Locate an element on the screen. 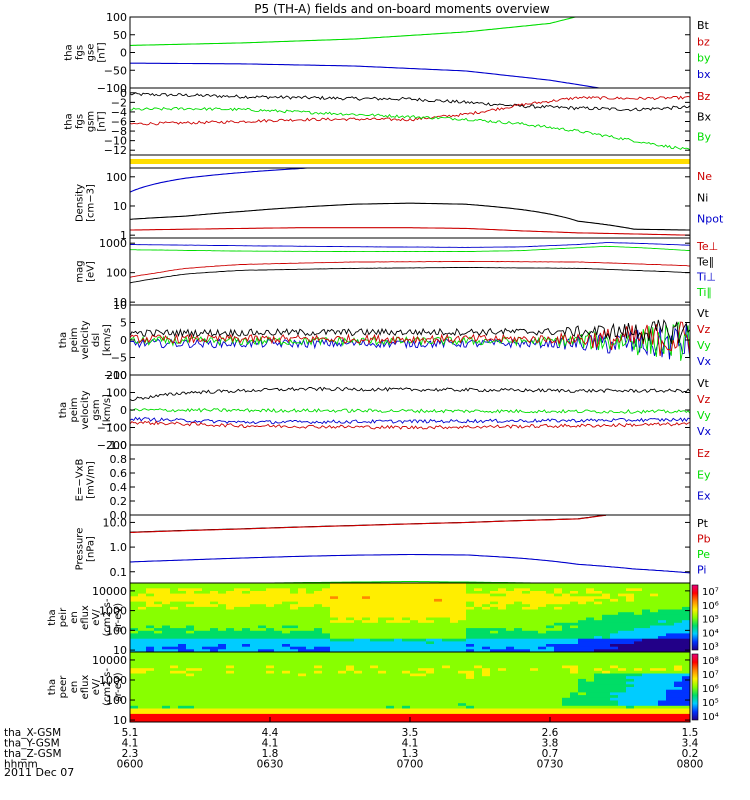 The image size is (750, 800). ephemeris-value: 0730 is located at coordinates (550, 765).